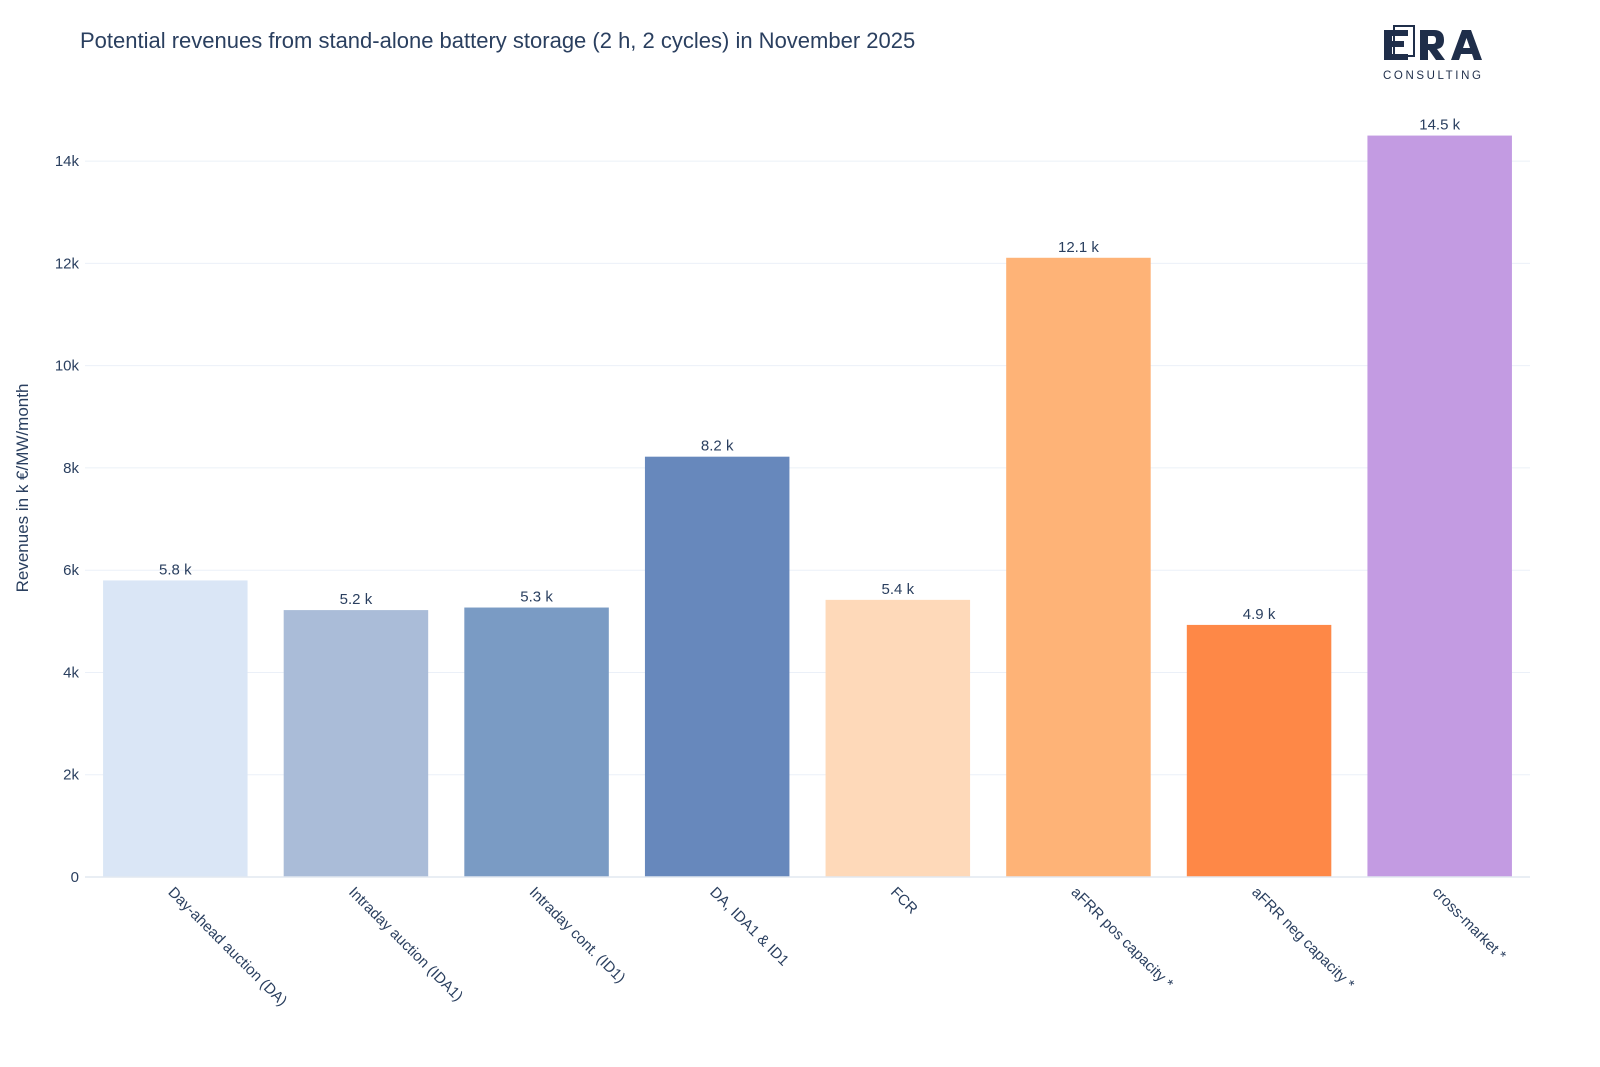 The image size is (1600, 1067). Describe the element at coordinates (904, 901) in the screenshot. I see `x-tick-label: FCR` at that location.